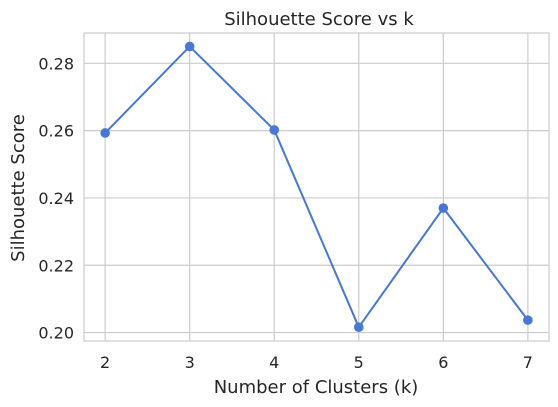  What do you see at coordinates (18, 188) in the screenshot?
I see `y-axis-label: Silhouette Score` at bounding box center [18, 188].